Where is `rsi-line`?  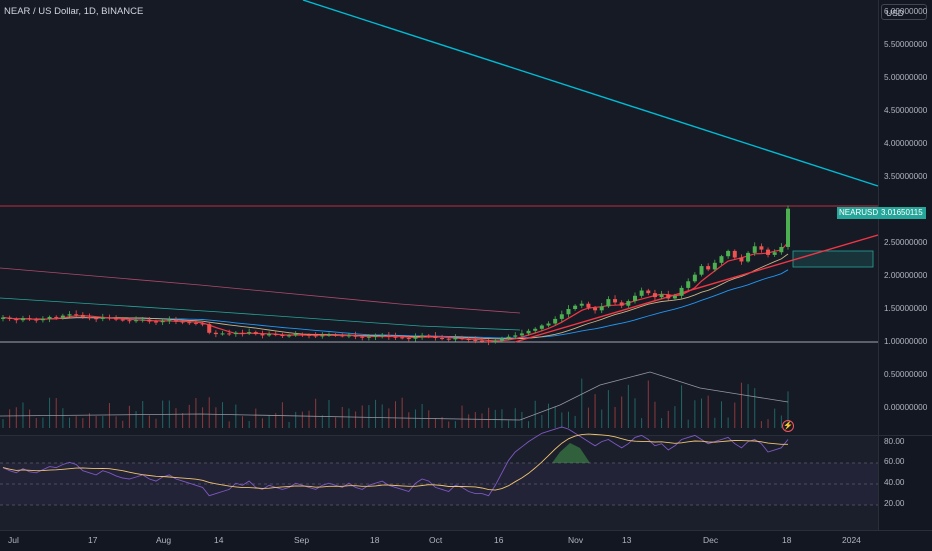
rsi-line is located at coordinates (395, 461).